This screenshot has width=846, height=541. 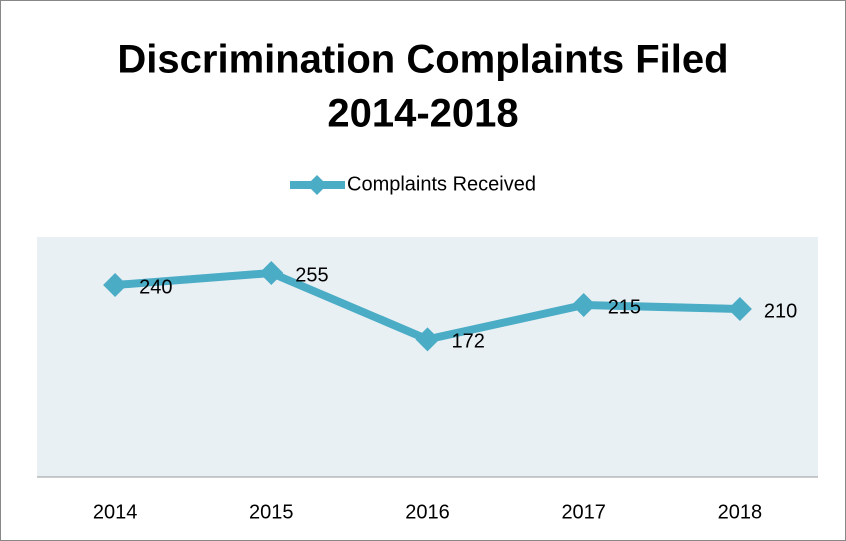 I want to click on legend-marker, so click(x=317, y=185).